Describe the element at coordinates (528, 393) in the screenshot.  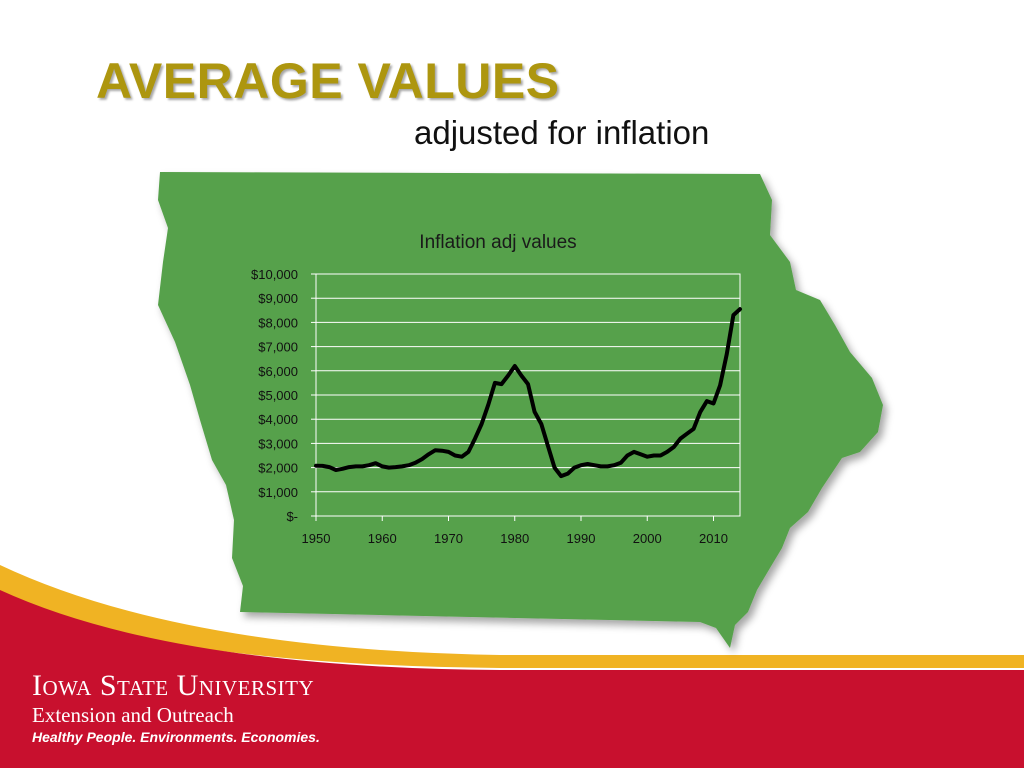
I see `series-line` at that location.